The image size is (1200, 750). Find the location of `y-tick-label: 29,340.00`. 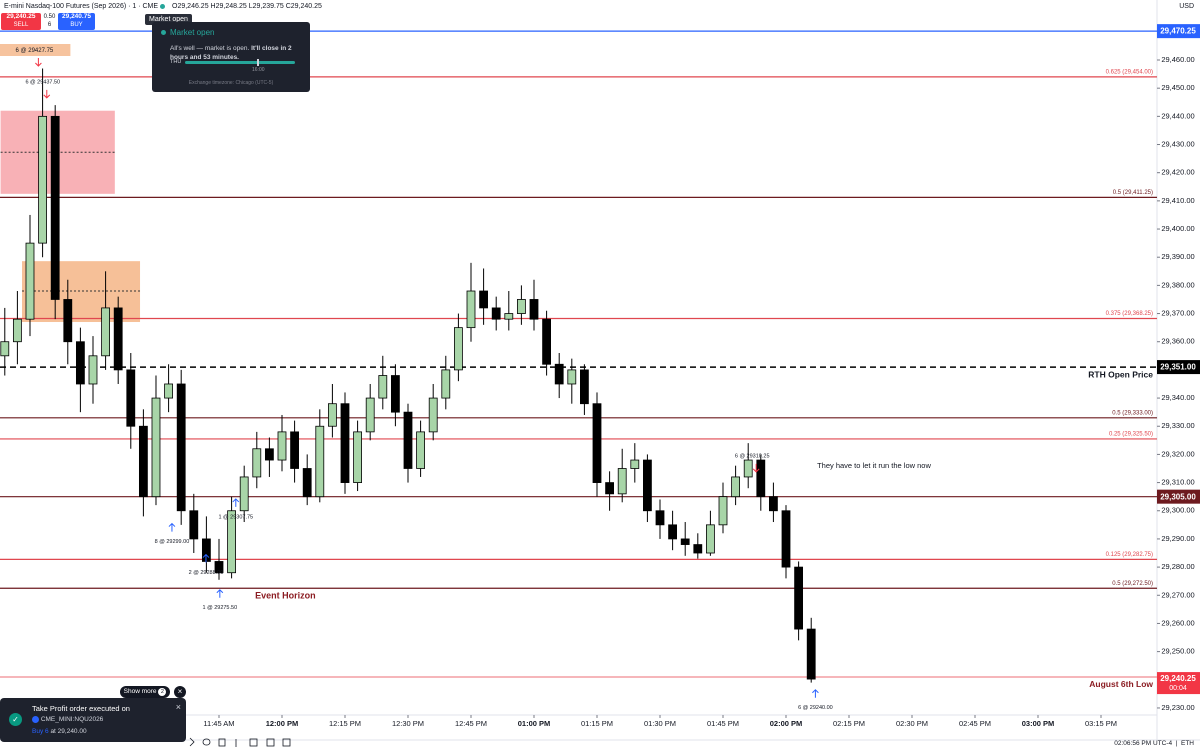

y-tick-label: 29,340.00 is located at coordinates (1177, 397).